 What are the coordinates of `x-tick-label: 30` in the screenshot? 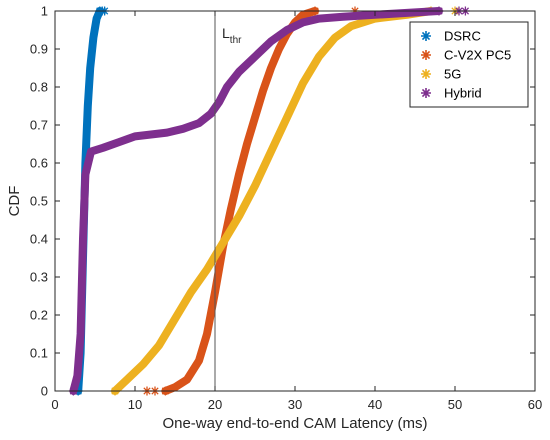 It's located at (295, 404).